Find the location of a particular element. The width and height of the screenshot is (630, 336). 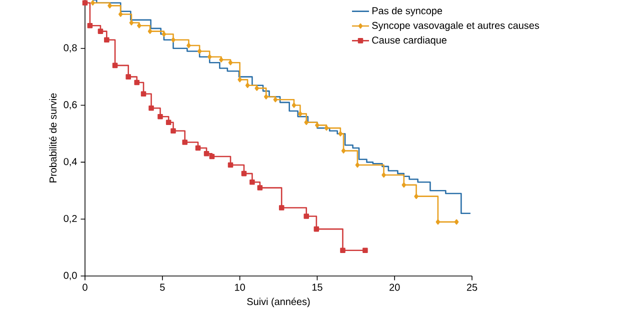

x-tick-label: 10 is located at coordinates (240, 287).